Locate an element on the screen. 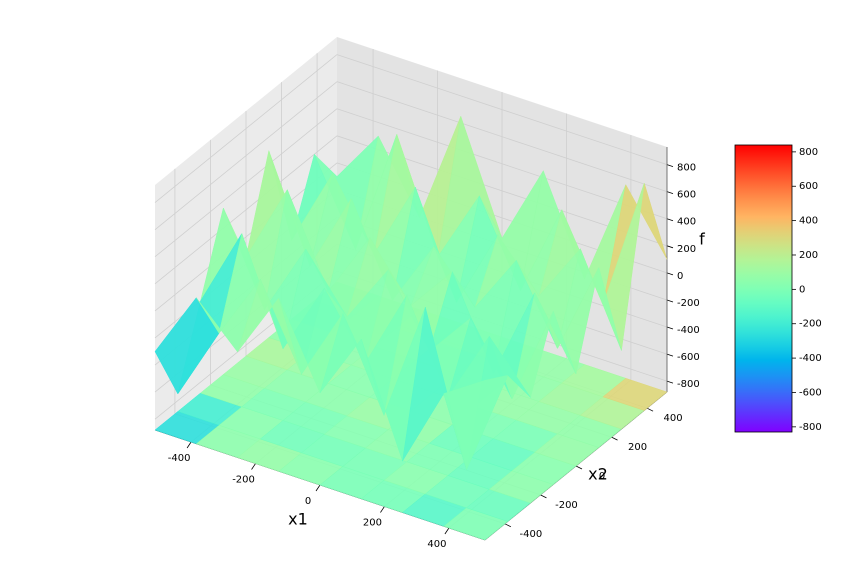  y-axis-label: x2 is located at coordinates (598, 474).